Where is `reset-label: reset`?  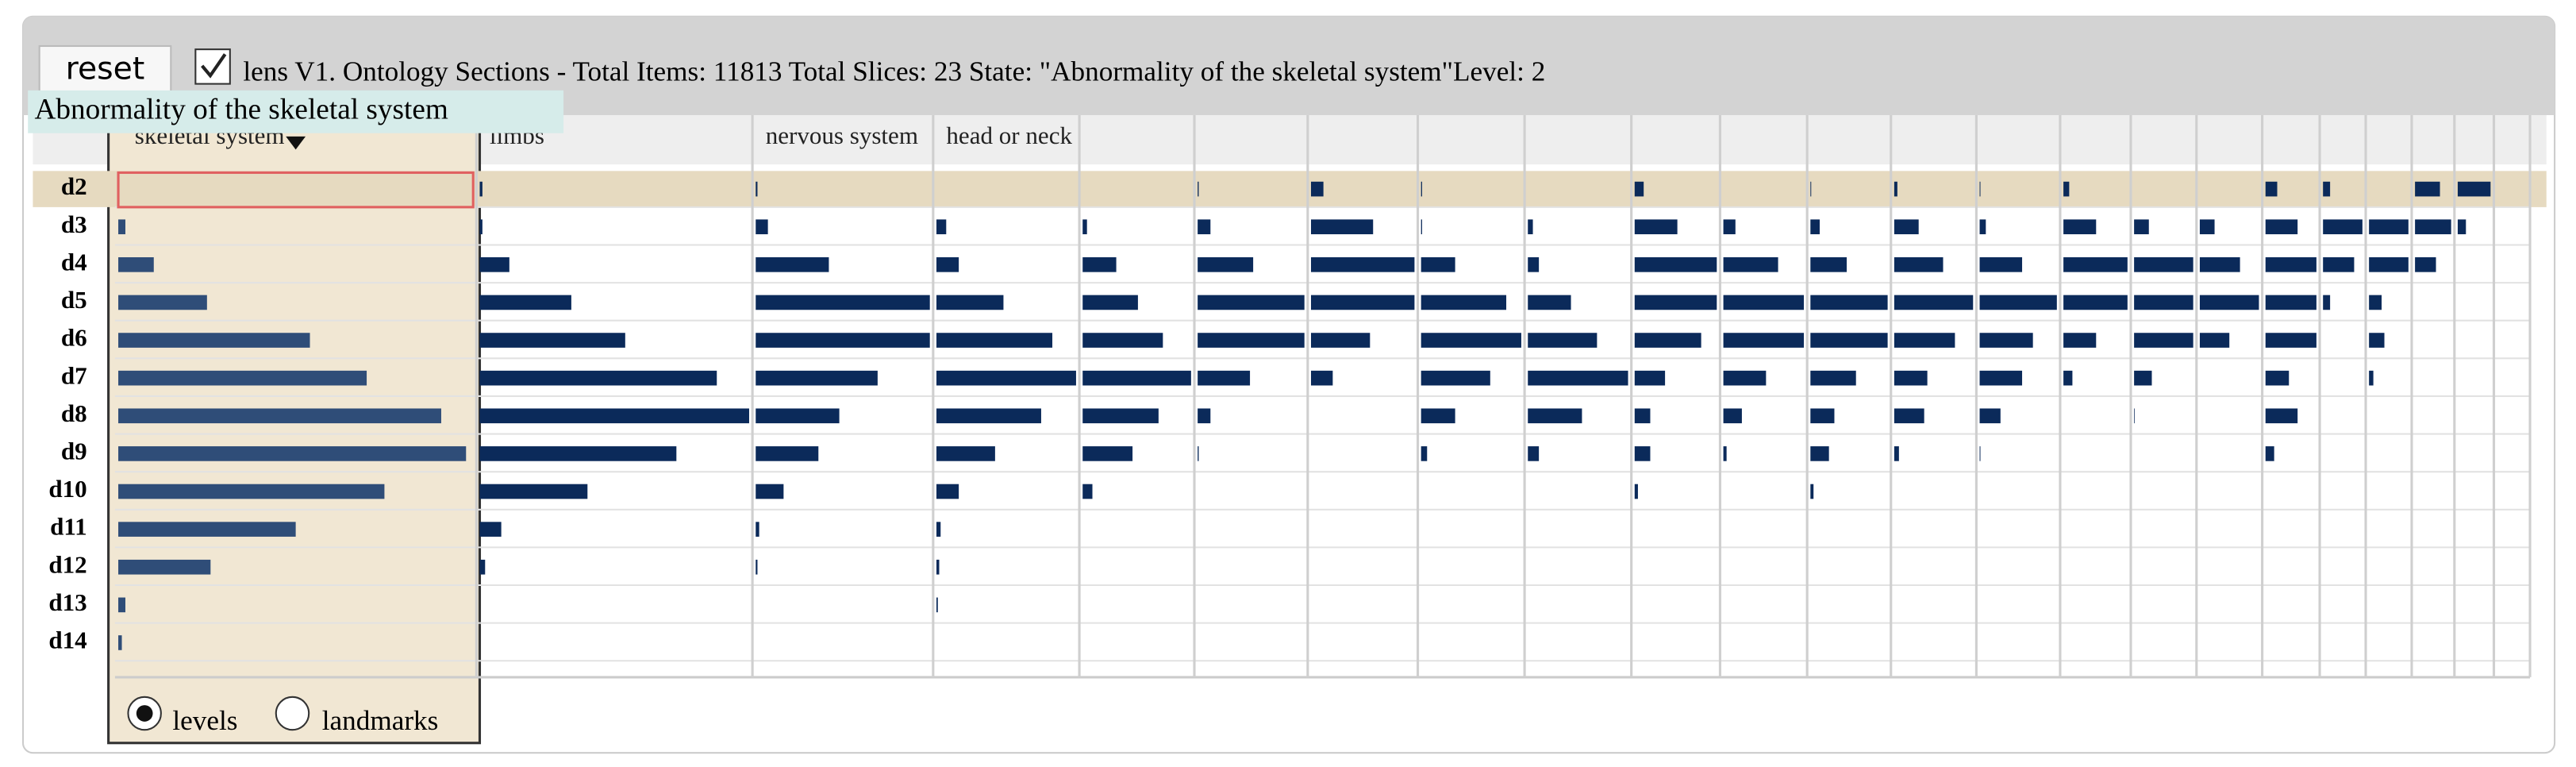
reset-label: reset is located at coordinates (106, 69).